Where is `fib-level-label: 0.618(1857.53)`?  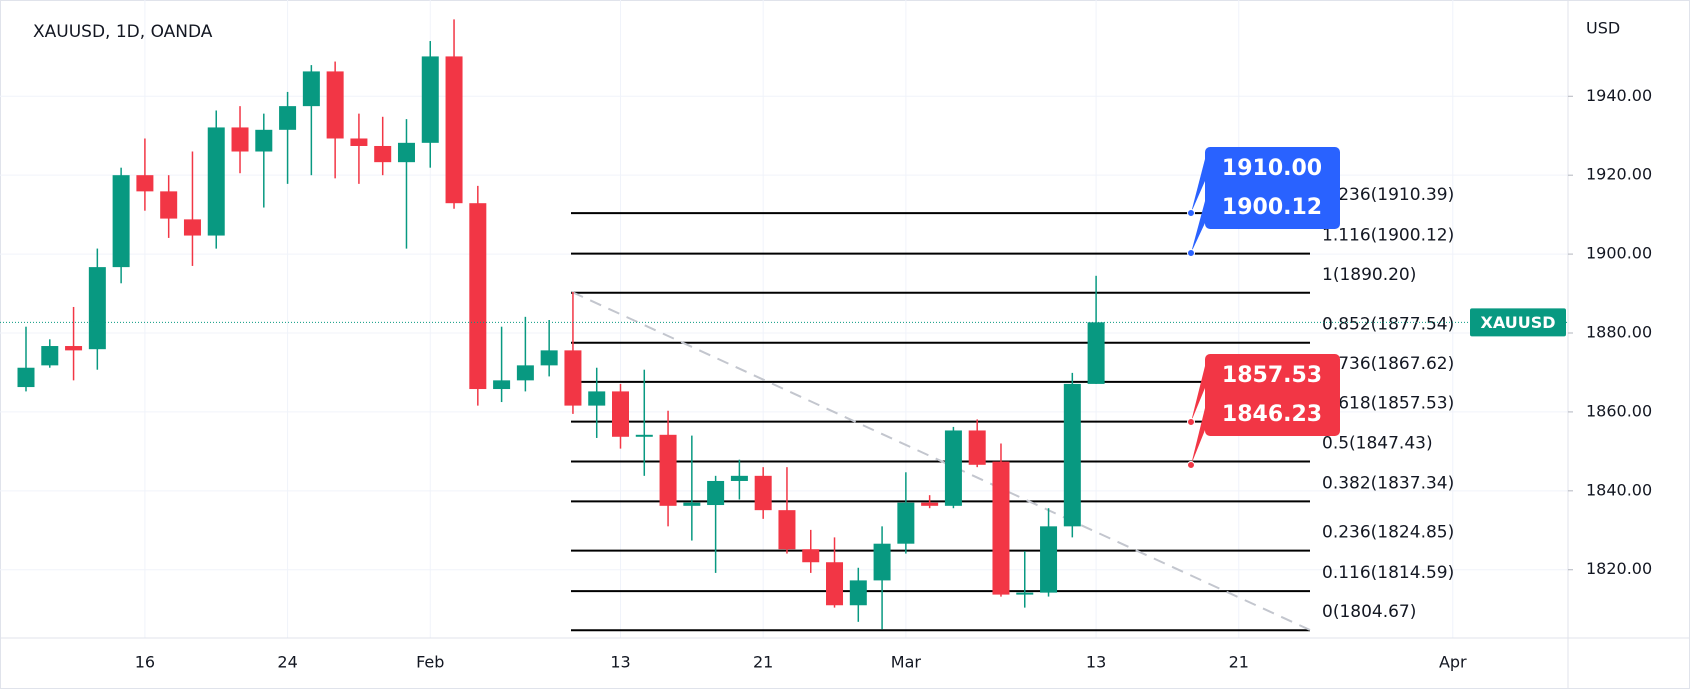 fib-level-label: 0.618(1857.53) is located at coordinates (1388, 404).